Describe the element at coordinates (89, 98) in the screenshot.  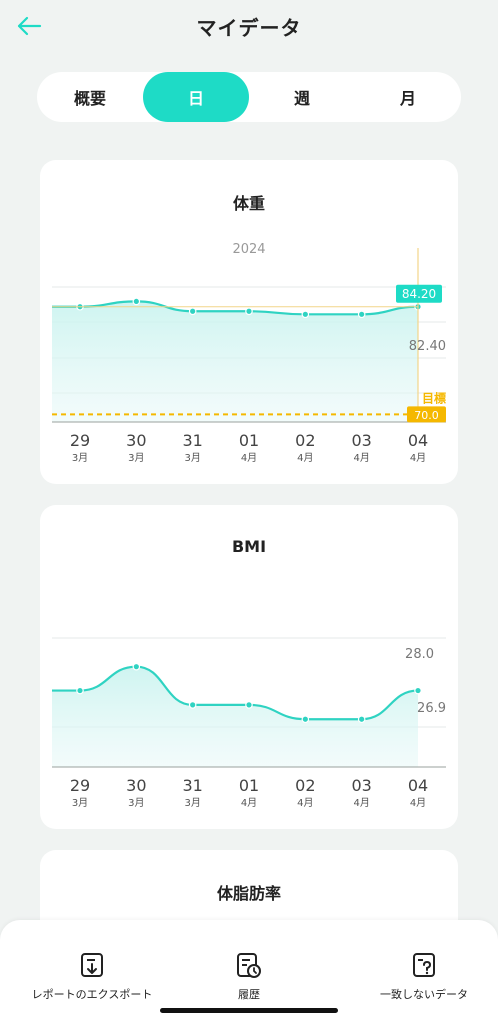
I see `tab-overview: 概要` at that location.